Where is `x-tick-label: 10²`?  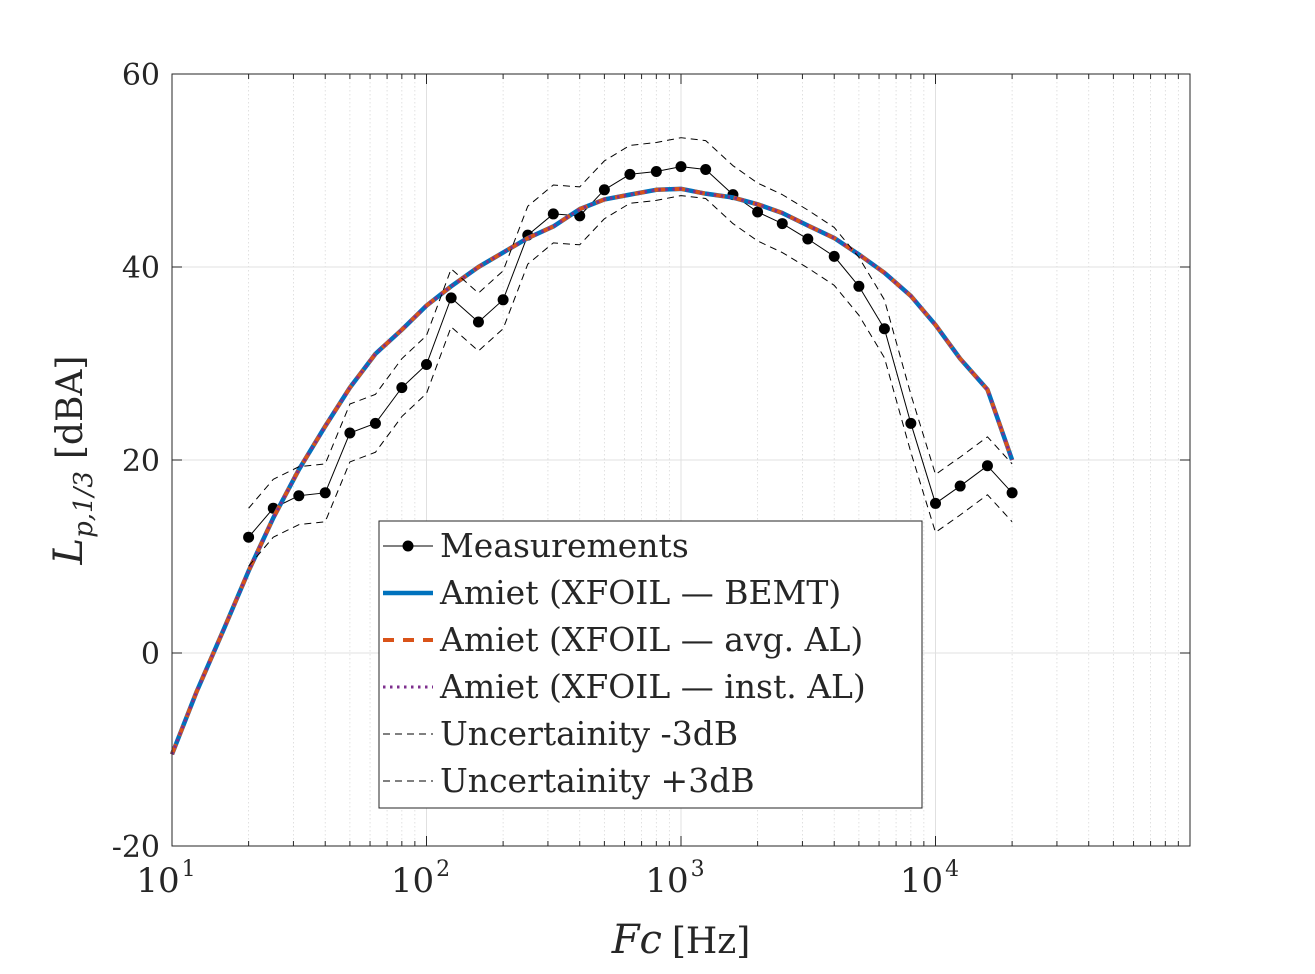 x-tick-label: 10² is located at coordinates (420, 879).